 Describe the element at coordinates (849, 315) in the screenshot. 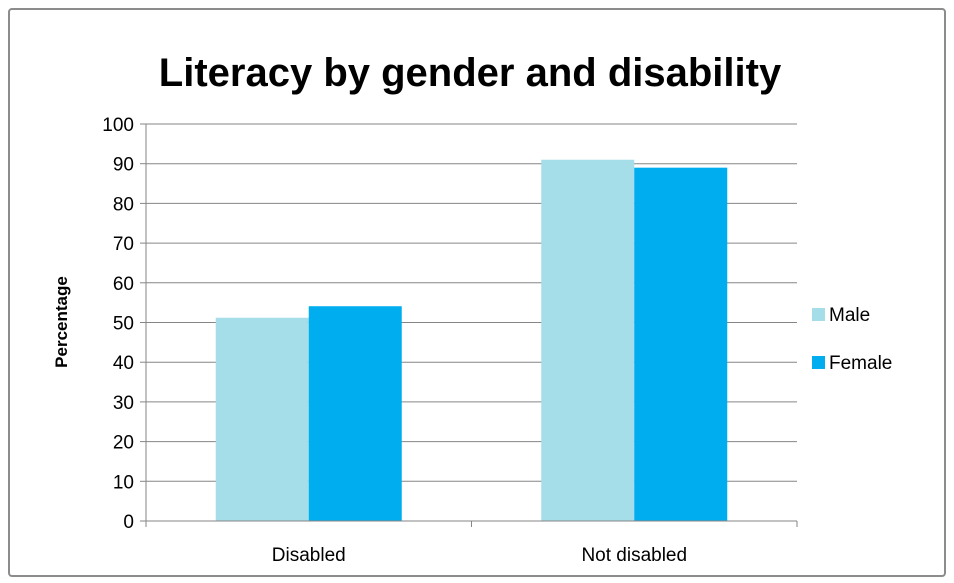

I see `legend-label-male: Male` at that location.